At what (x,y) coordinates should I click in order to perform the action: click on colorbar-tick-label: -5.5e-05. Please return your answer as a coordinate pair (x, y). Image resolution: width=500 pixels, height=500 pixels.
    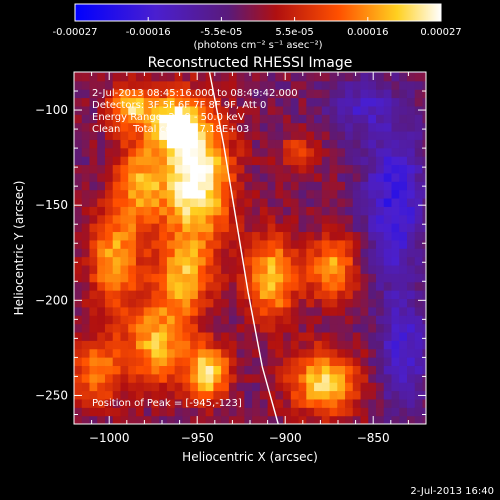
    Looking at the image, I should click on (221, 32).